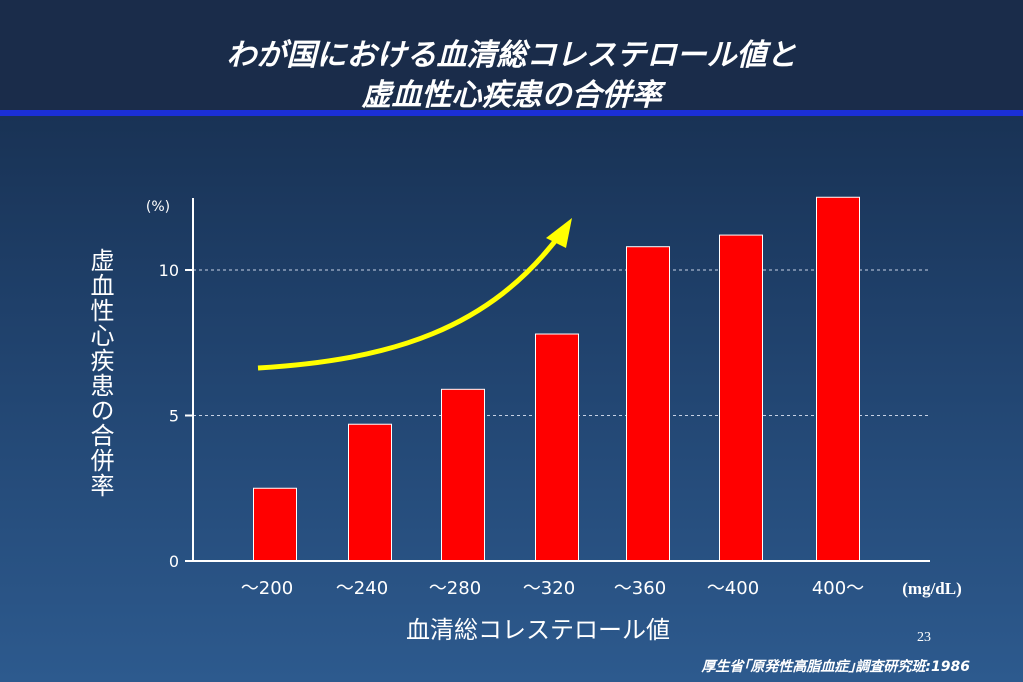 Image resolution: width=1023 pixels, height=682 pixels. I want to click on trend-arrow-annotation, so click(411, 300).